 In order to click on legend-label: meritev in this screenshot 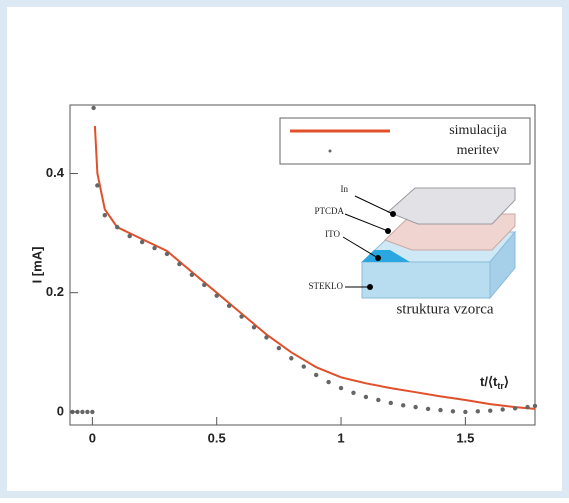, I will do `click(478, 150)`.